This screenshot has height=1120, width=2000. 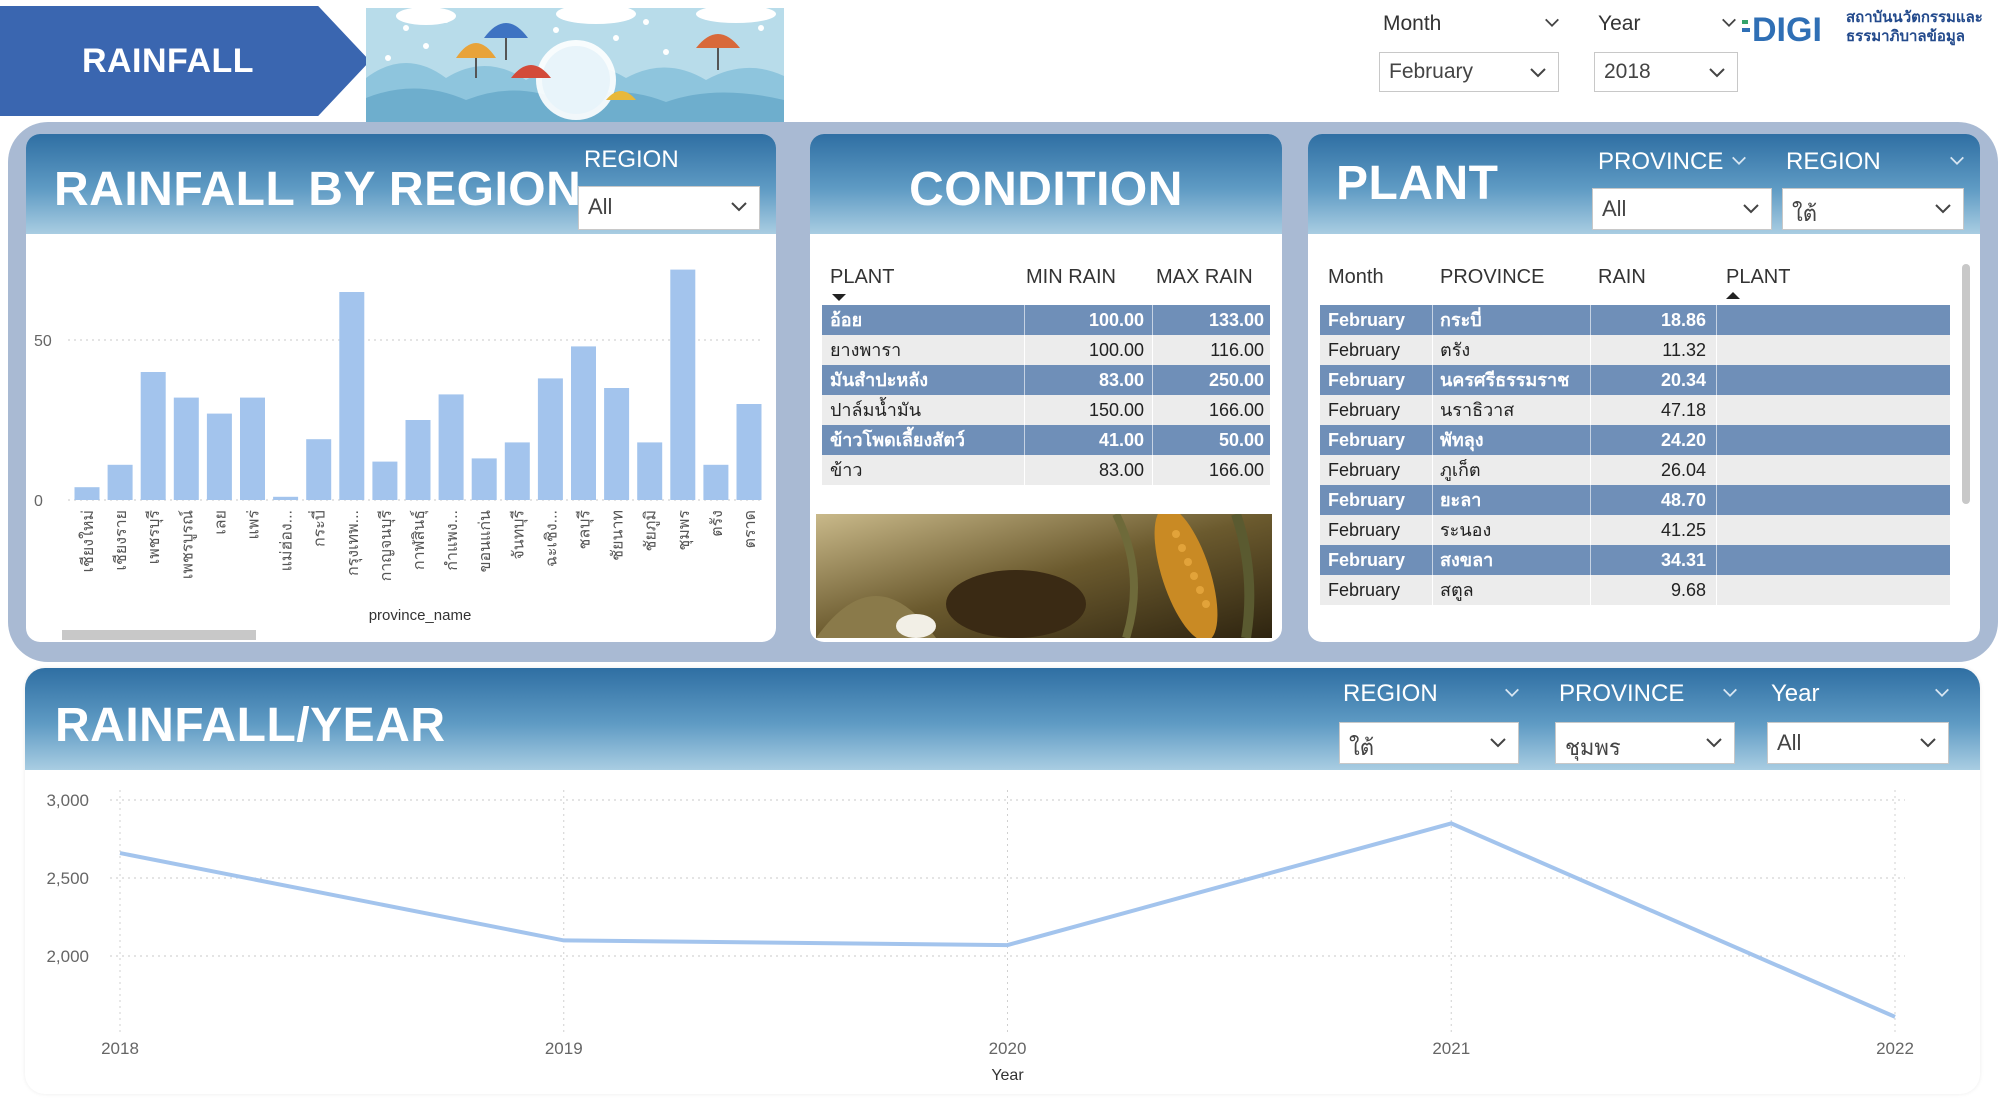 What do you see at coordinates (652, 530) in the screenshot?
I see `x-tick-label: ชัยภูมิ` at bounding box center [652, 530].